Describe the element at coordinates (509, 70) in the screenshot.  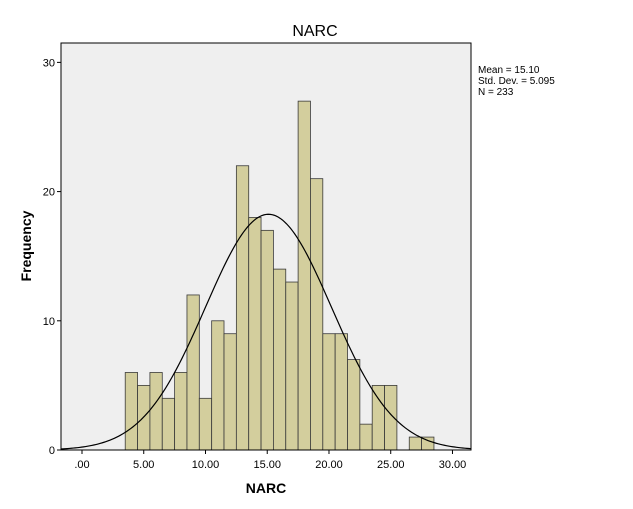
I see `stat-mean: Mean = 15.10` at that location.